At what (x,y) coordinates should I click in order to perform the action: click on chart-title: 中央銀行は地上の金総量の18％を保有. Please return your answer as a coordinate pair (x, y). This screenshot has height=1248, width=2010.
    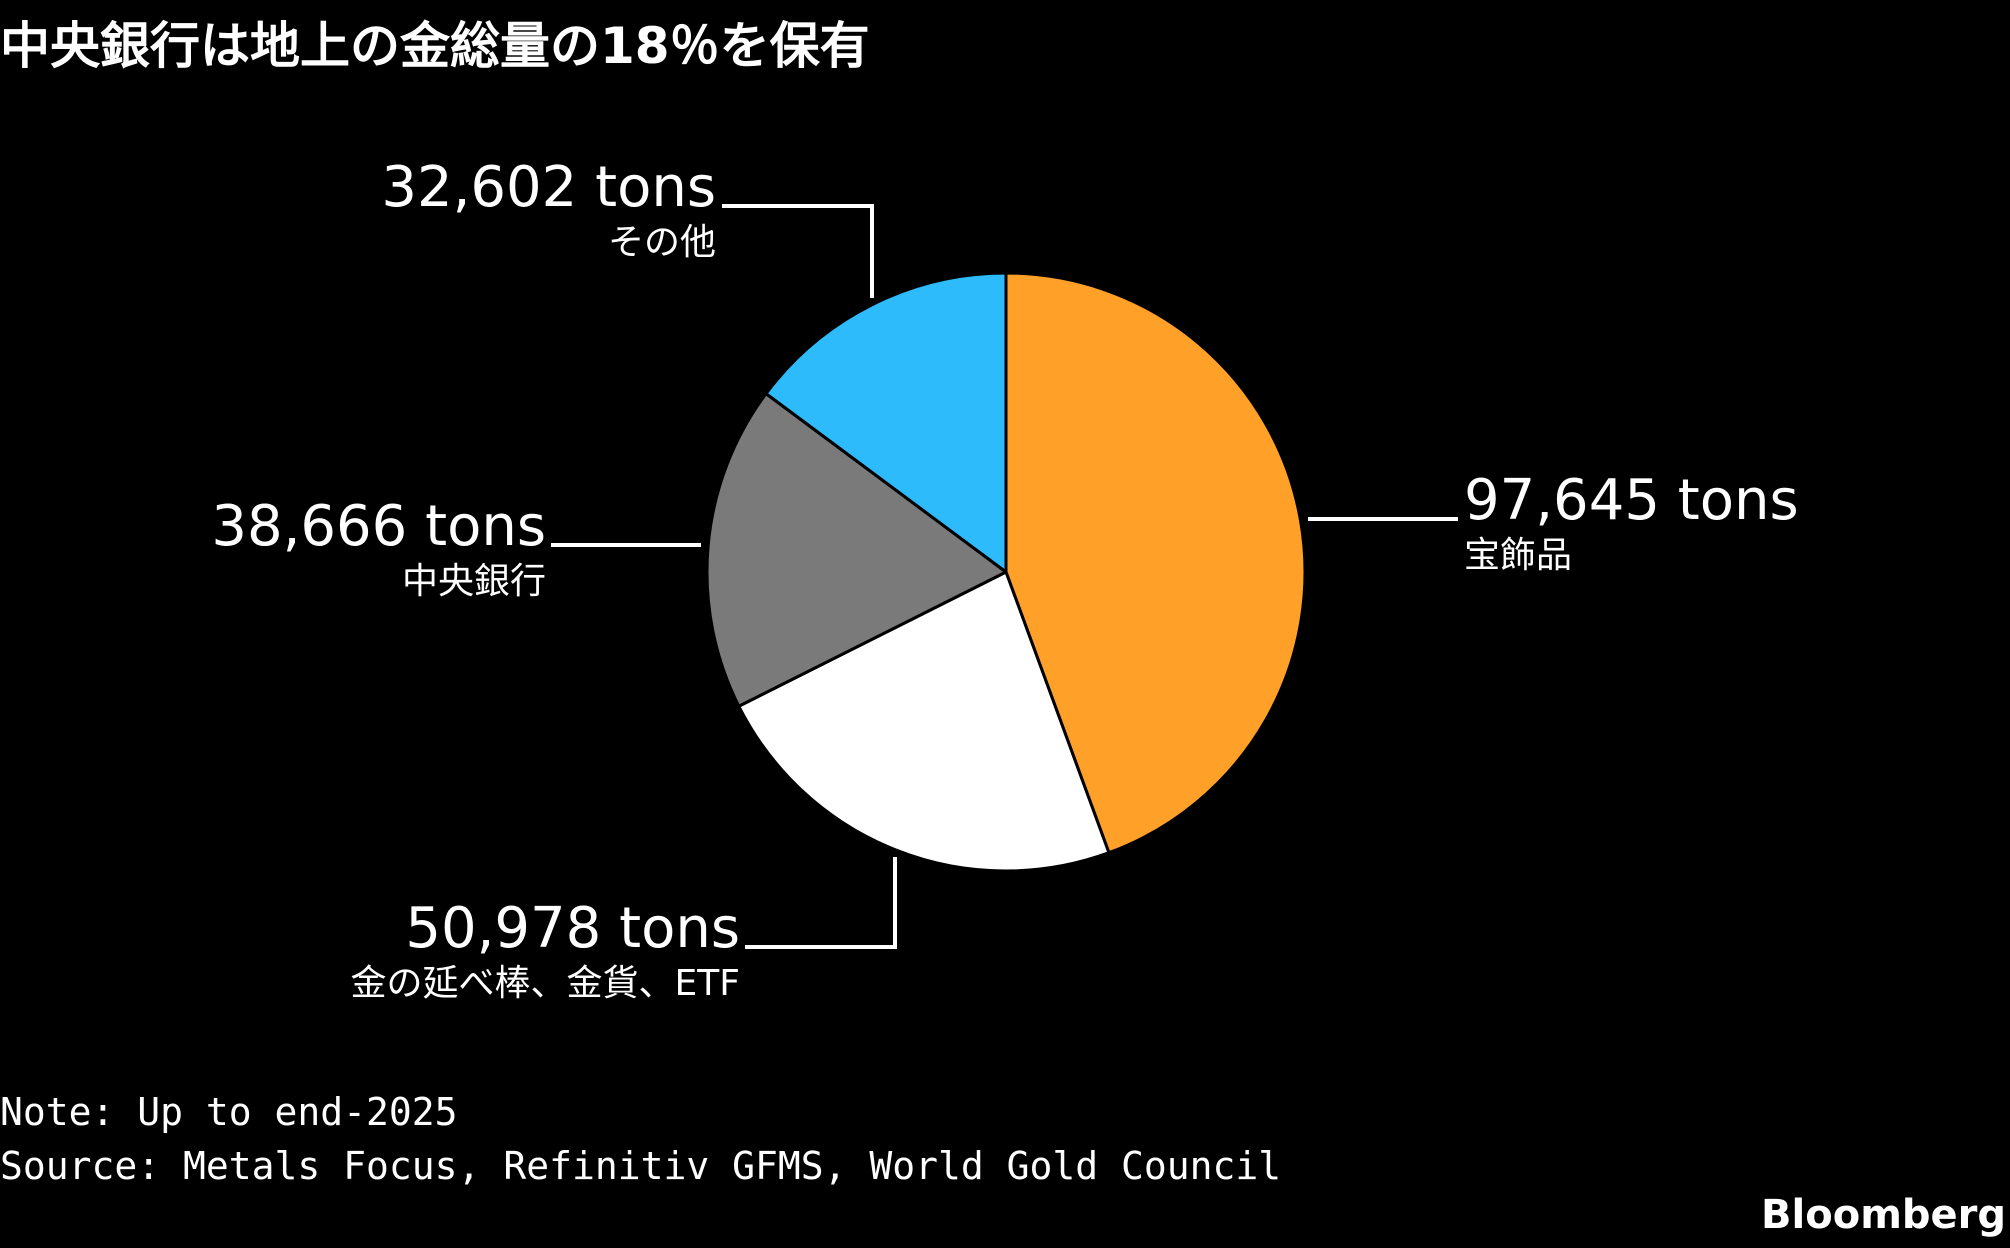
    Looking at the image, I should click on (435, 46).